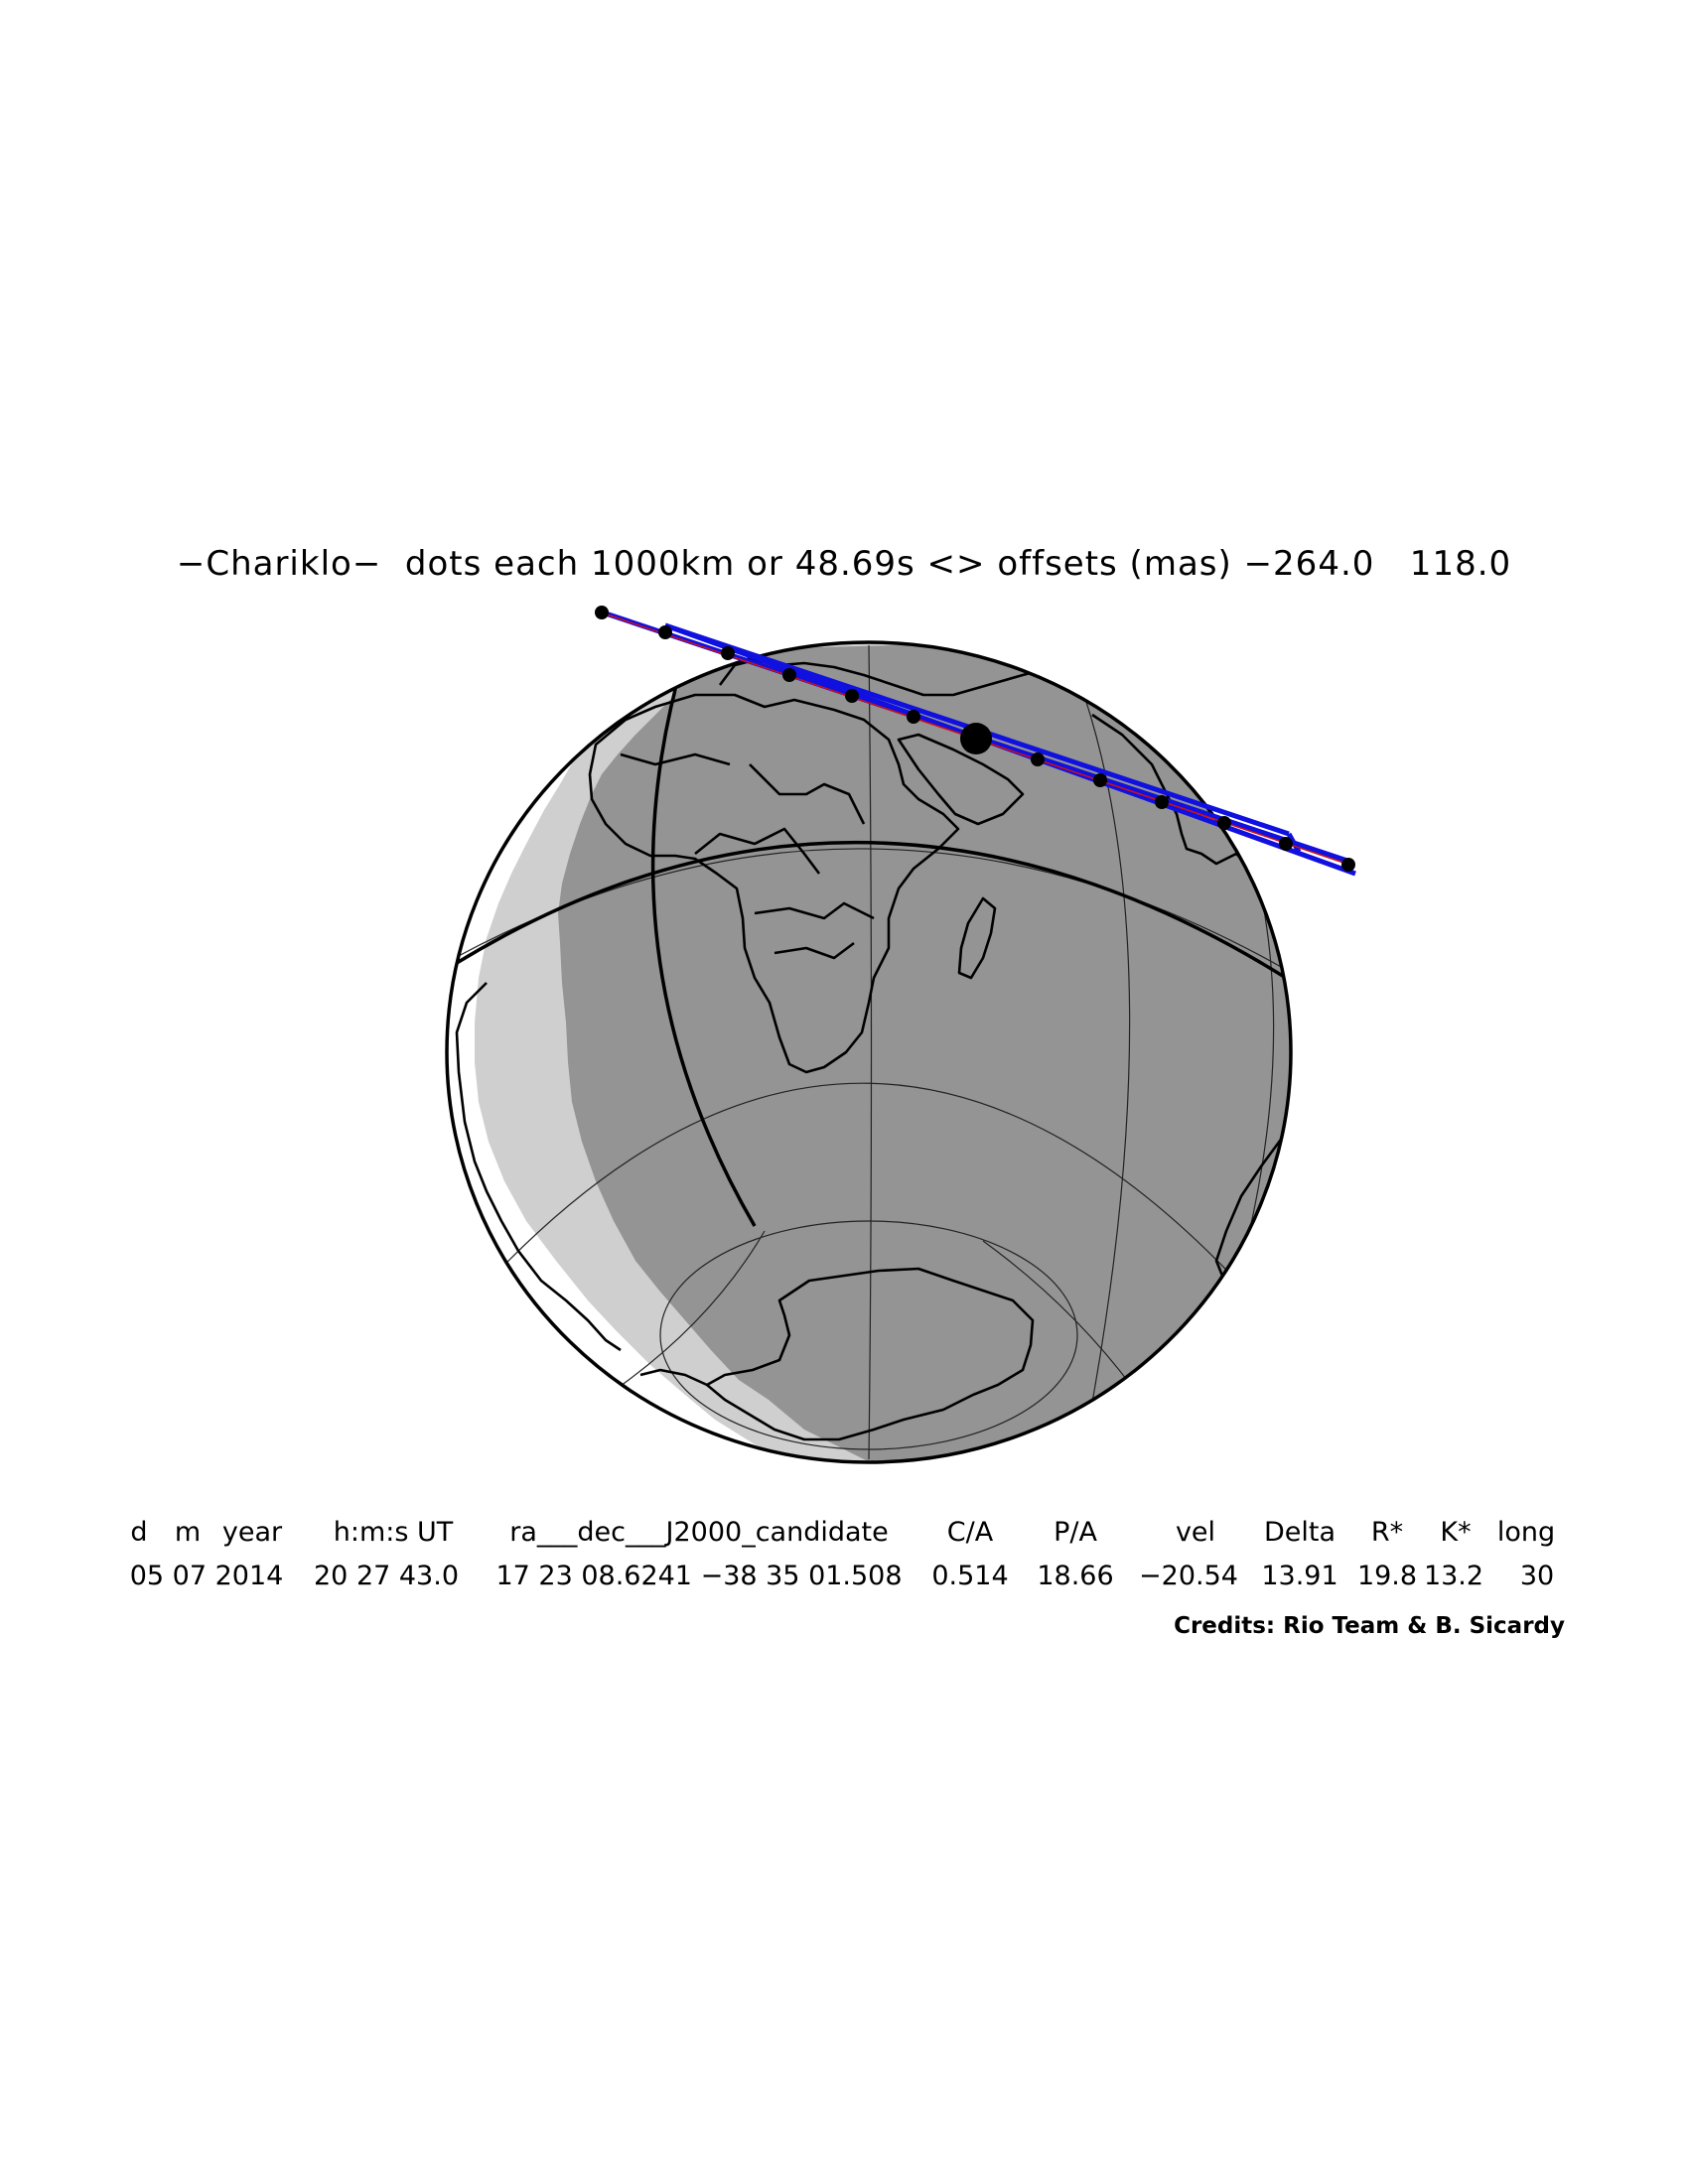  Describe the element at coordinates (1294, 843) in the screenshot. I see `shadow-end-cap` at that location.